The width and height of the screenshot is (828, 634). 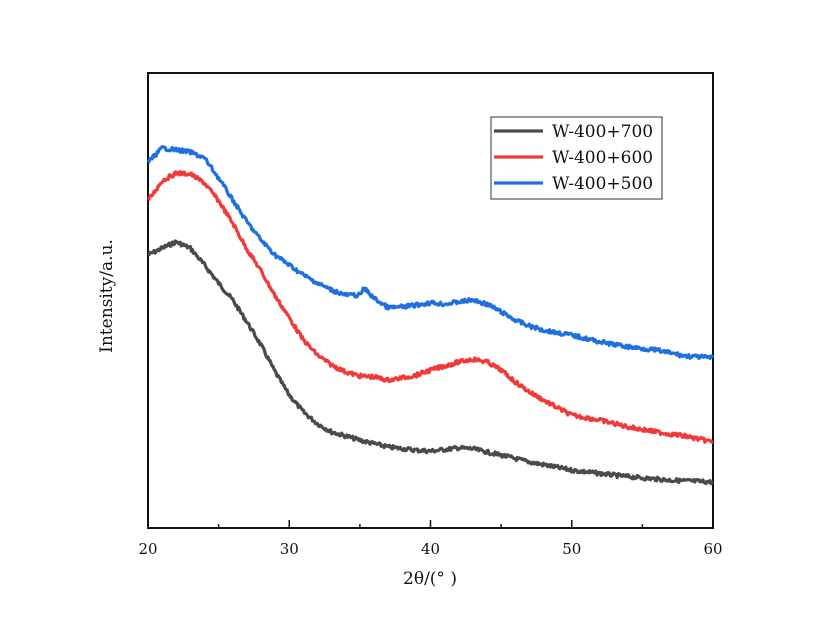 What do you see at coordinates (430, 579) in the screenshot?
I see `x-axis-title: 2θ/(° )` at bounding box center [430, 579].